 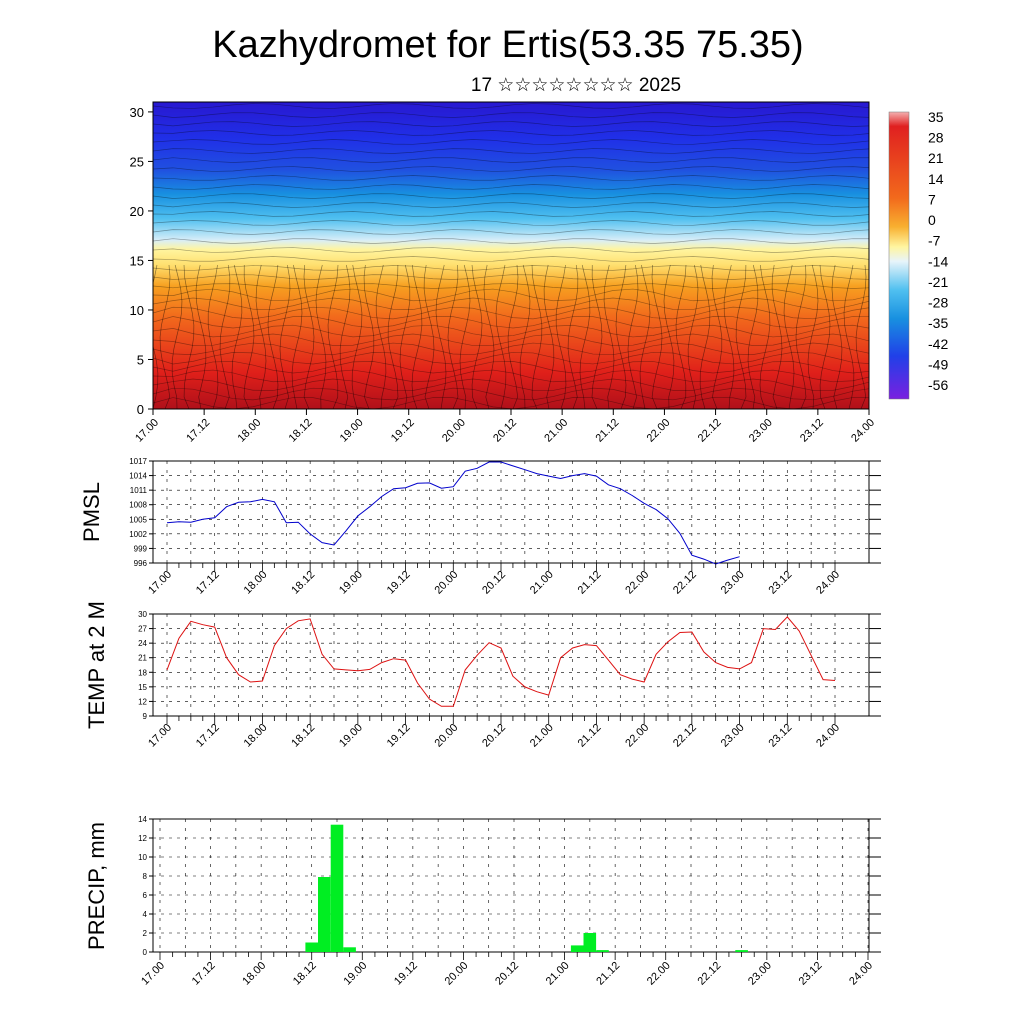 I want to click on temp-x-tick-label: 21.00, so click(x=542, y=736).